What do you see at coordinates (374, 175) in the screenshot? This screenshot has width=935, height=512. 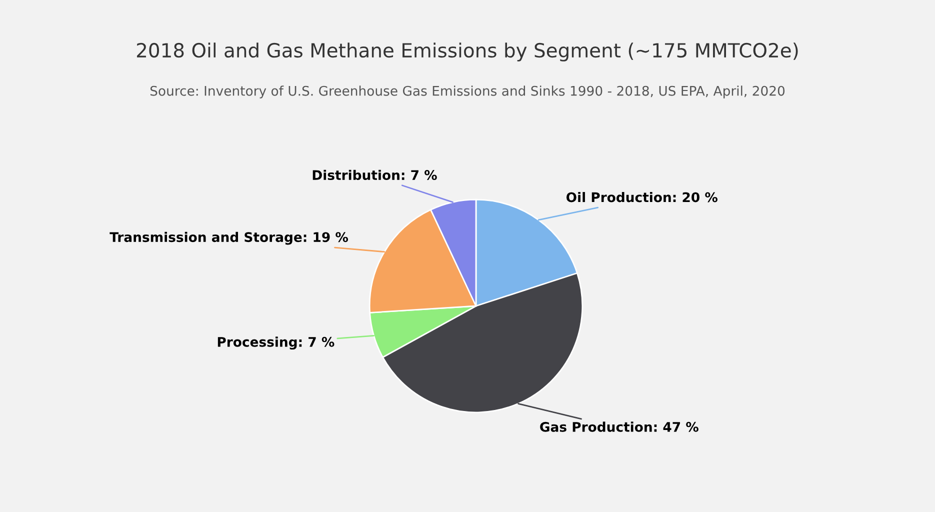 I see `slice-label: Distribution: 7 %` at bounding box center [374, 175].